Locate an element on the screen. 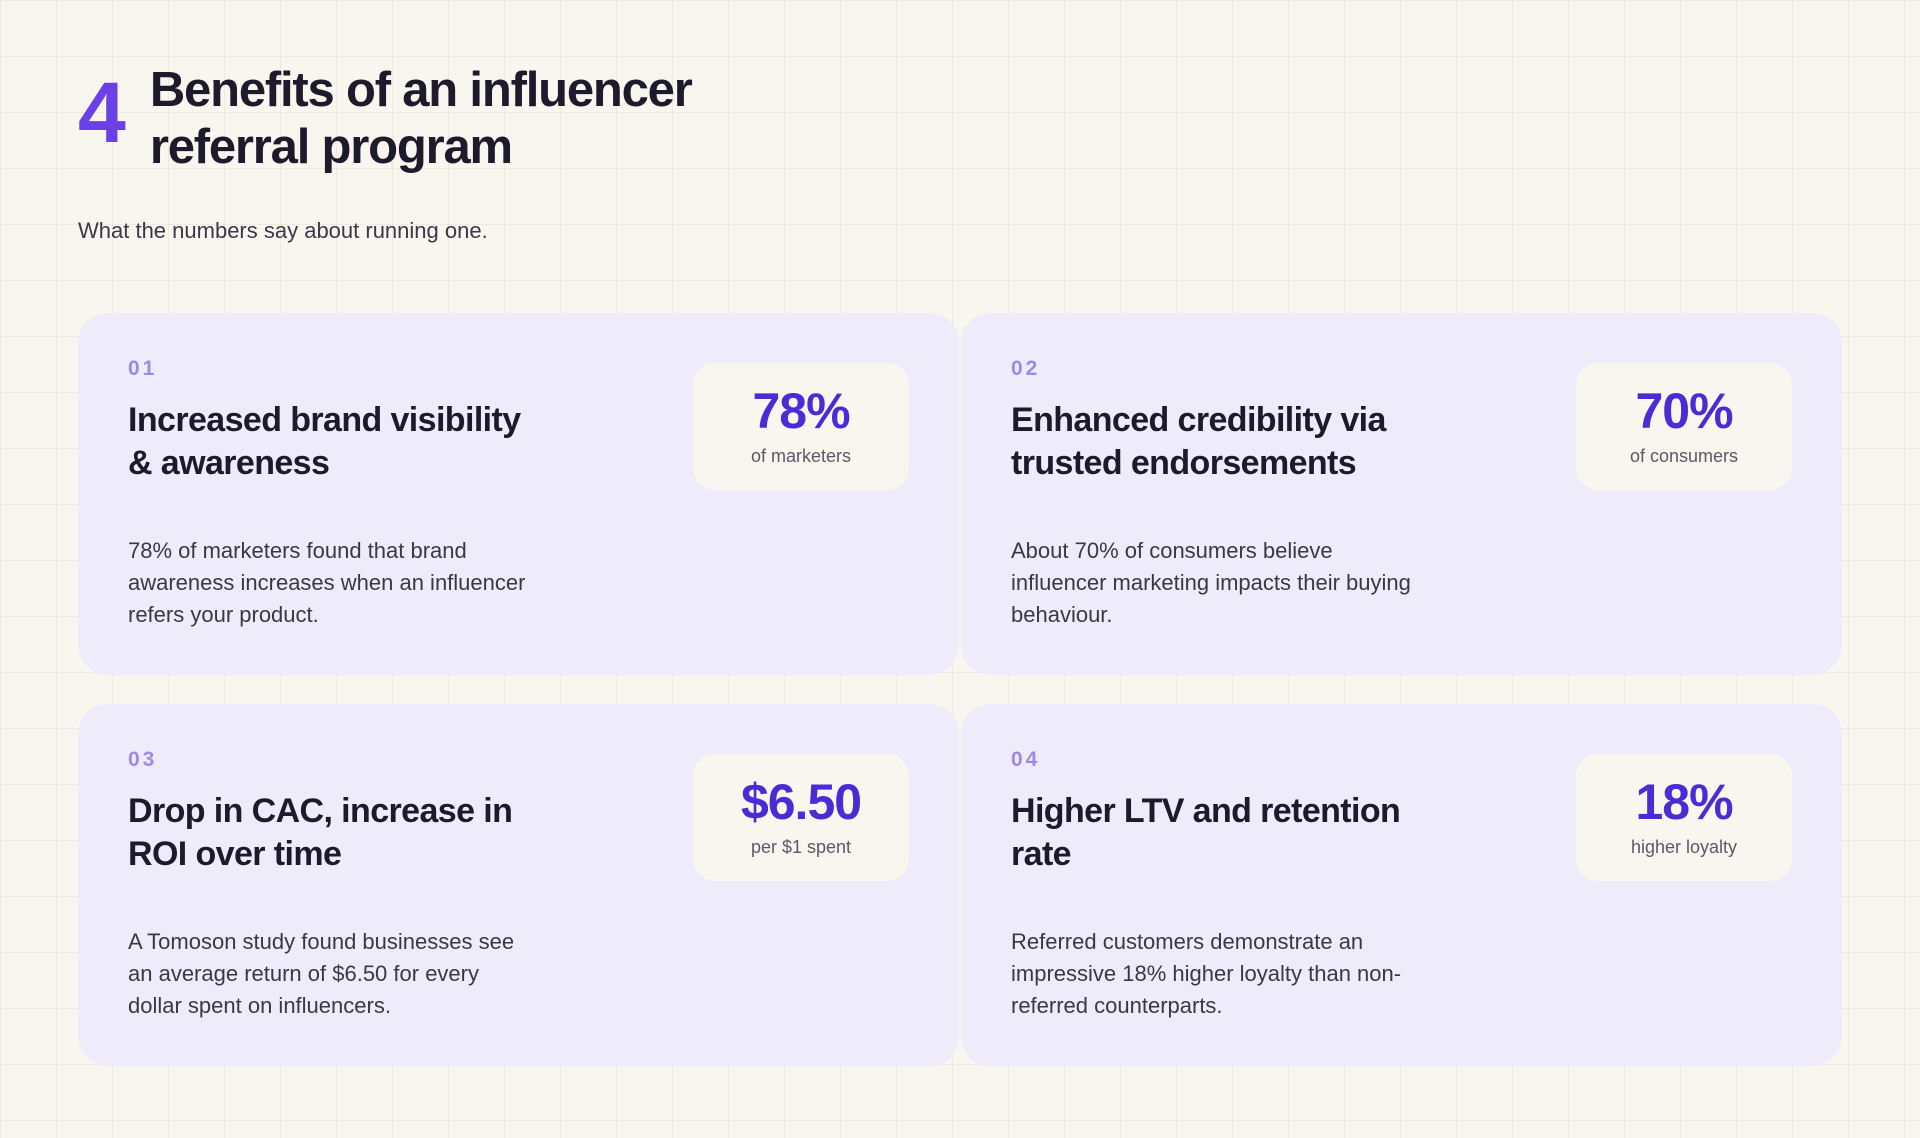  card-title: Higher LTV and retention rate is located at coordinates (1206, 832).